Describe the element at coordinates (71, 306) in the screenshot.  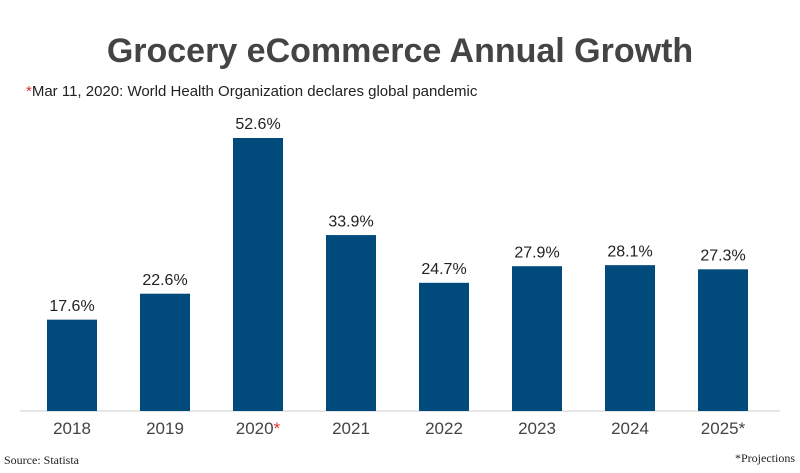
I see `value-label: 17.6%` at that location.